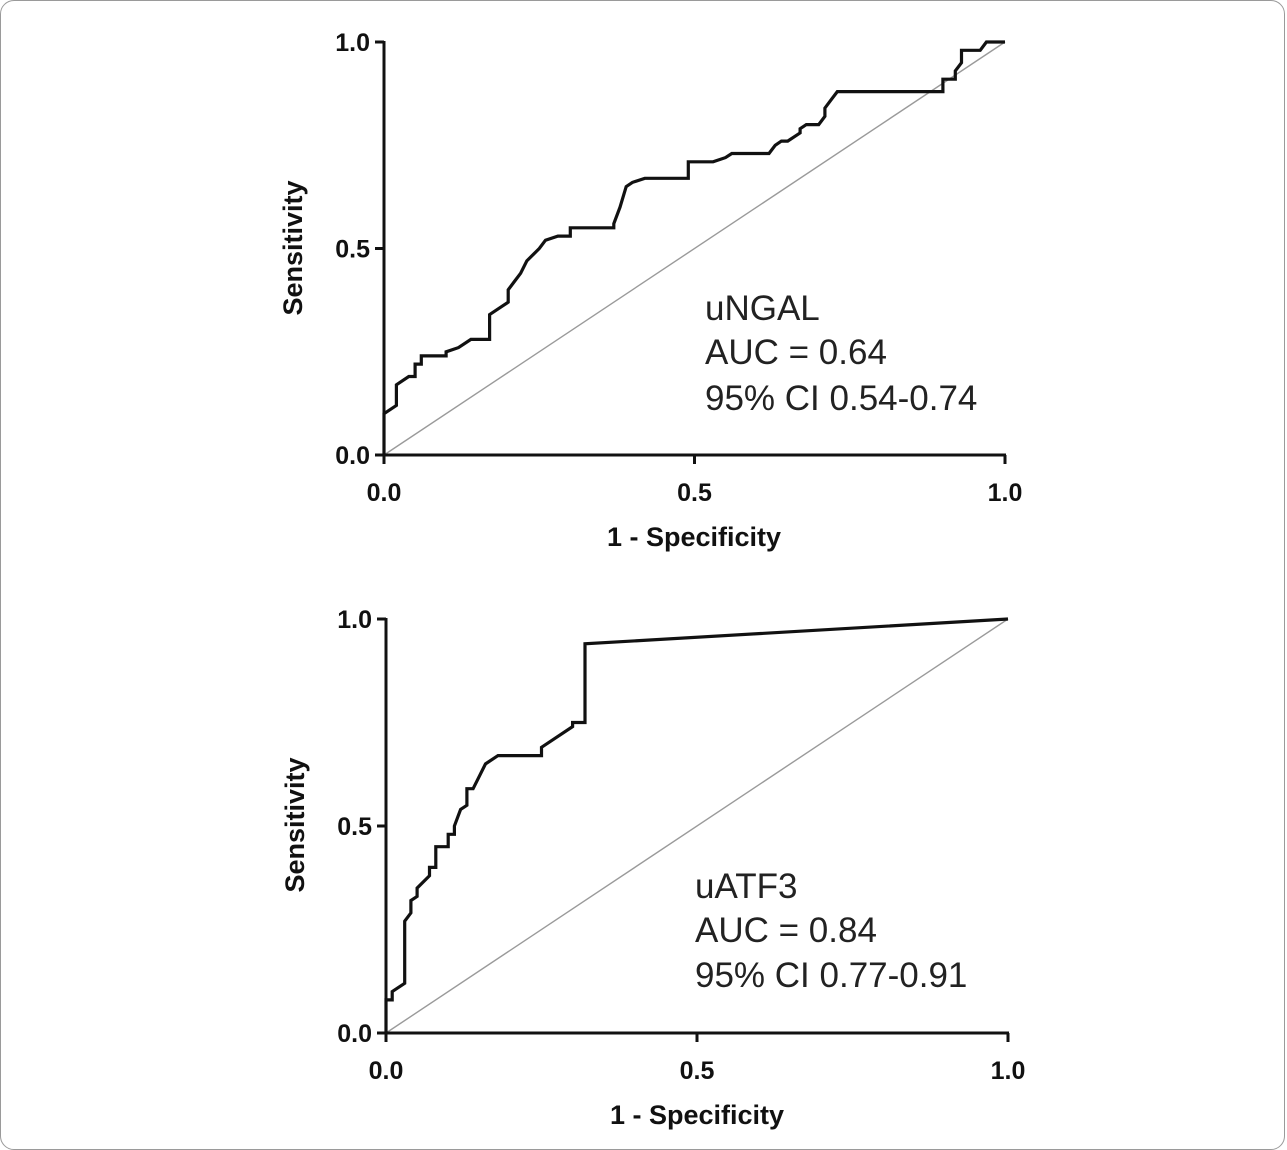 The width and height of the screenshot is (1287, 1150). I want to click on annotation-ci: 95% CI 0.77-0.91, so click(831, 975).